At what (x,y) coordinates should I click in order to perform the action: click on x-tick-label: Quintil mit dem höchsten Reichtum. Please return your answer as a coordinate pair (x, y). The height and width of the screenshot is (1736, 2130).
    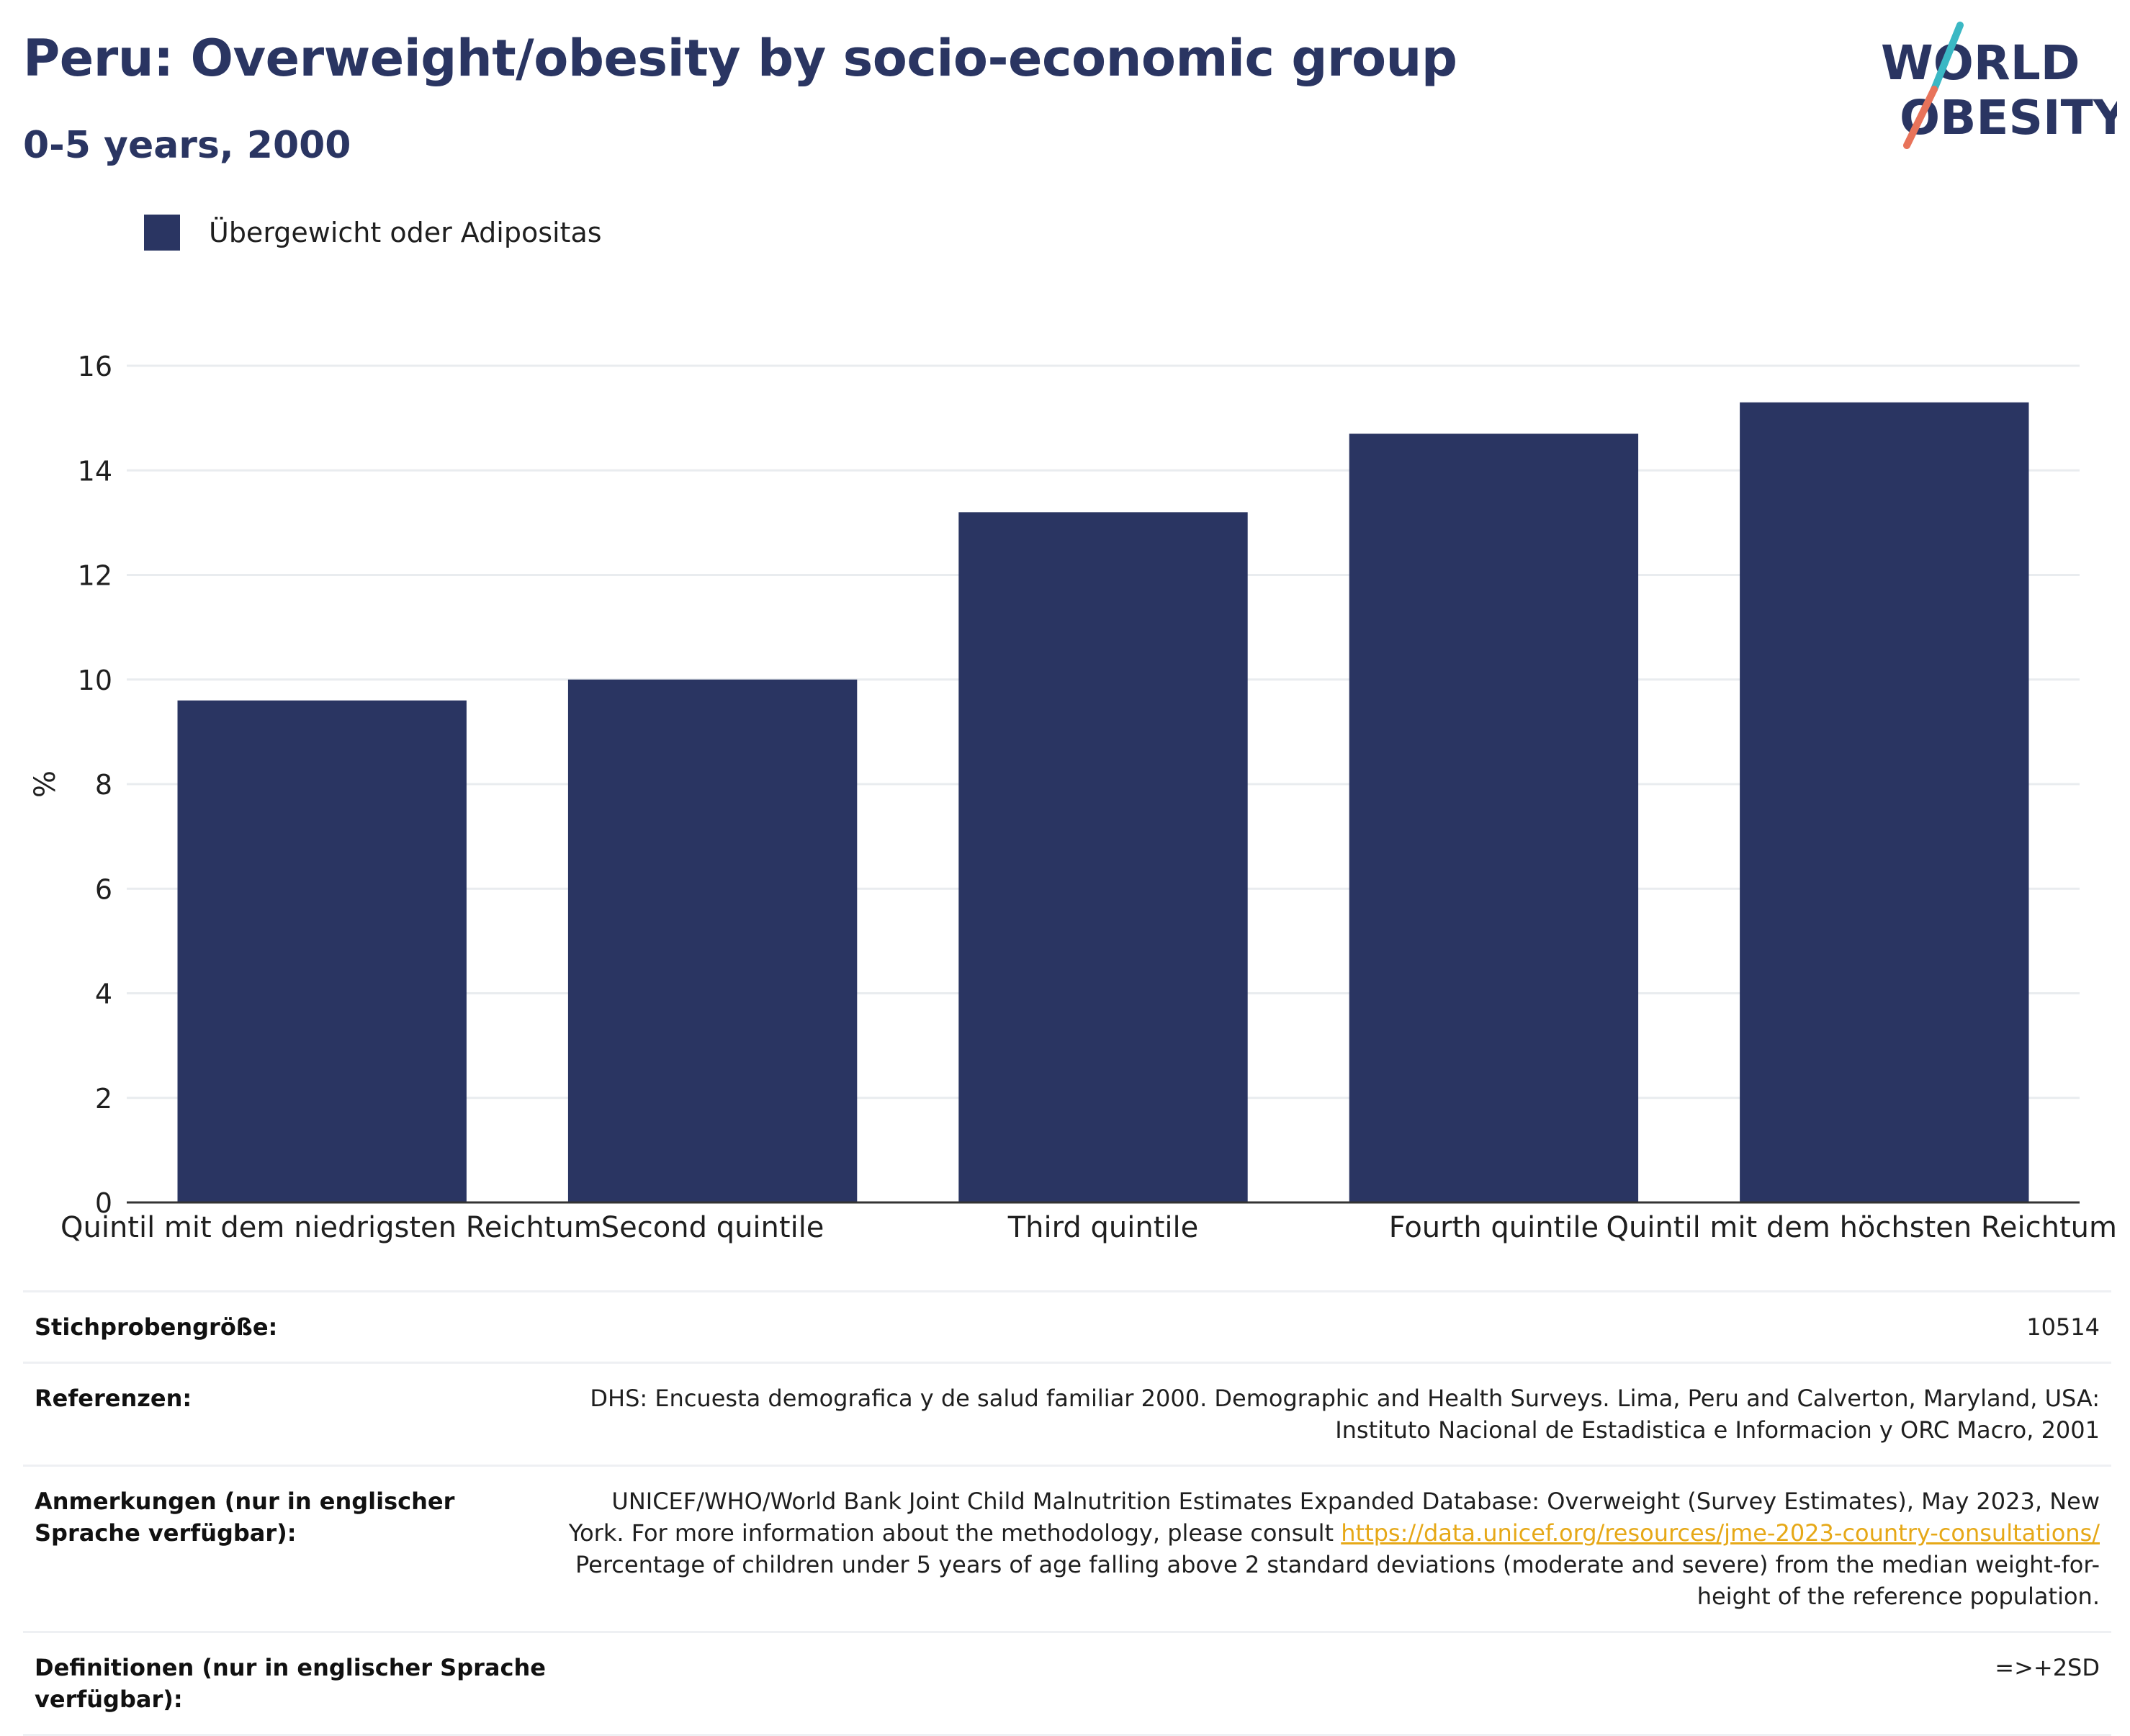
    Looking at the image, I should click on (1861, 1228).